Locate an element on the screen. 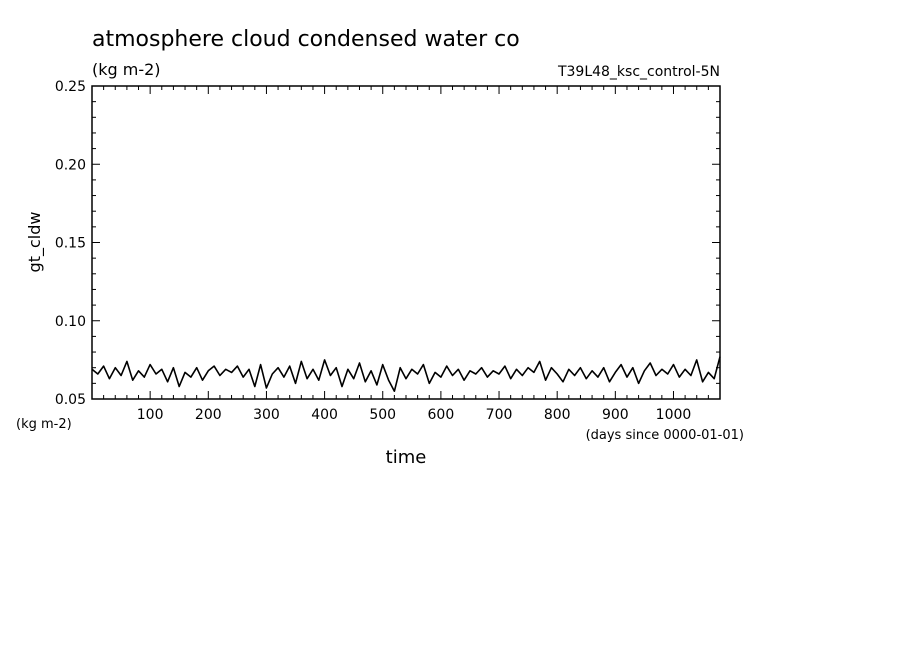  x-tick-label: 300 is located at coordinates (266, 415).